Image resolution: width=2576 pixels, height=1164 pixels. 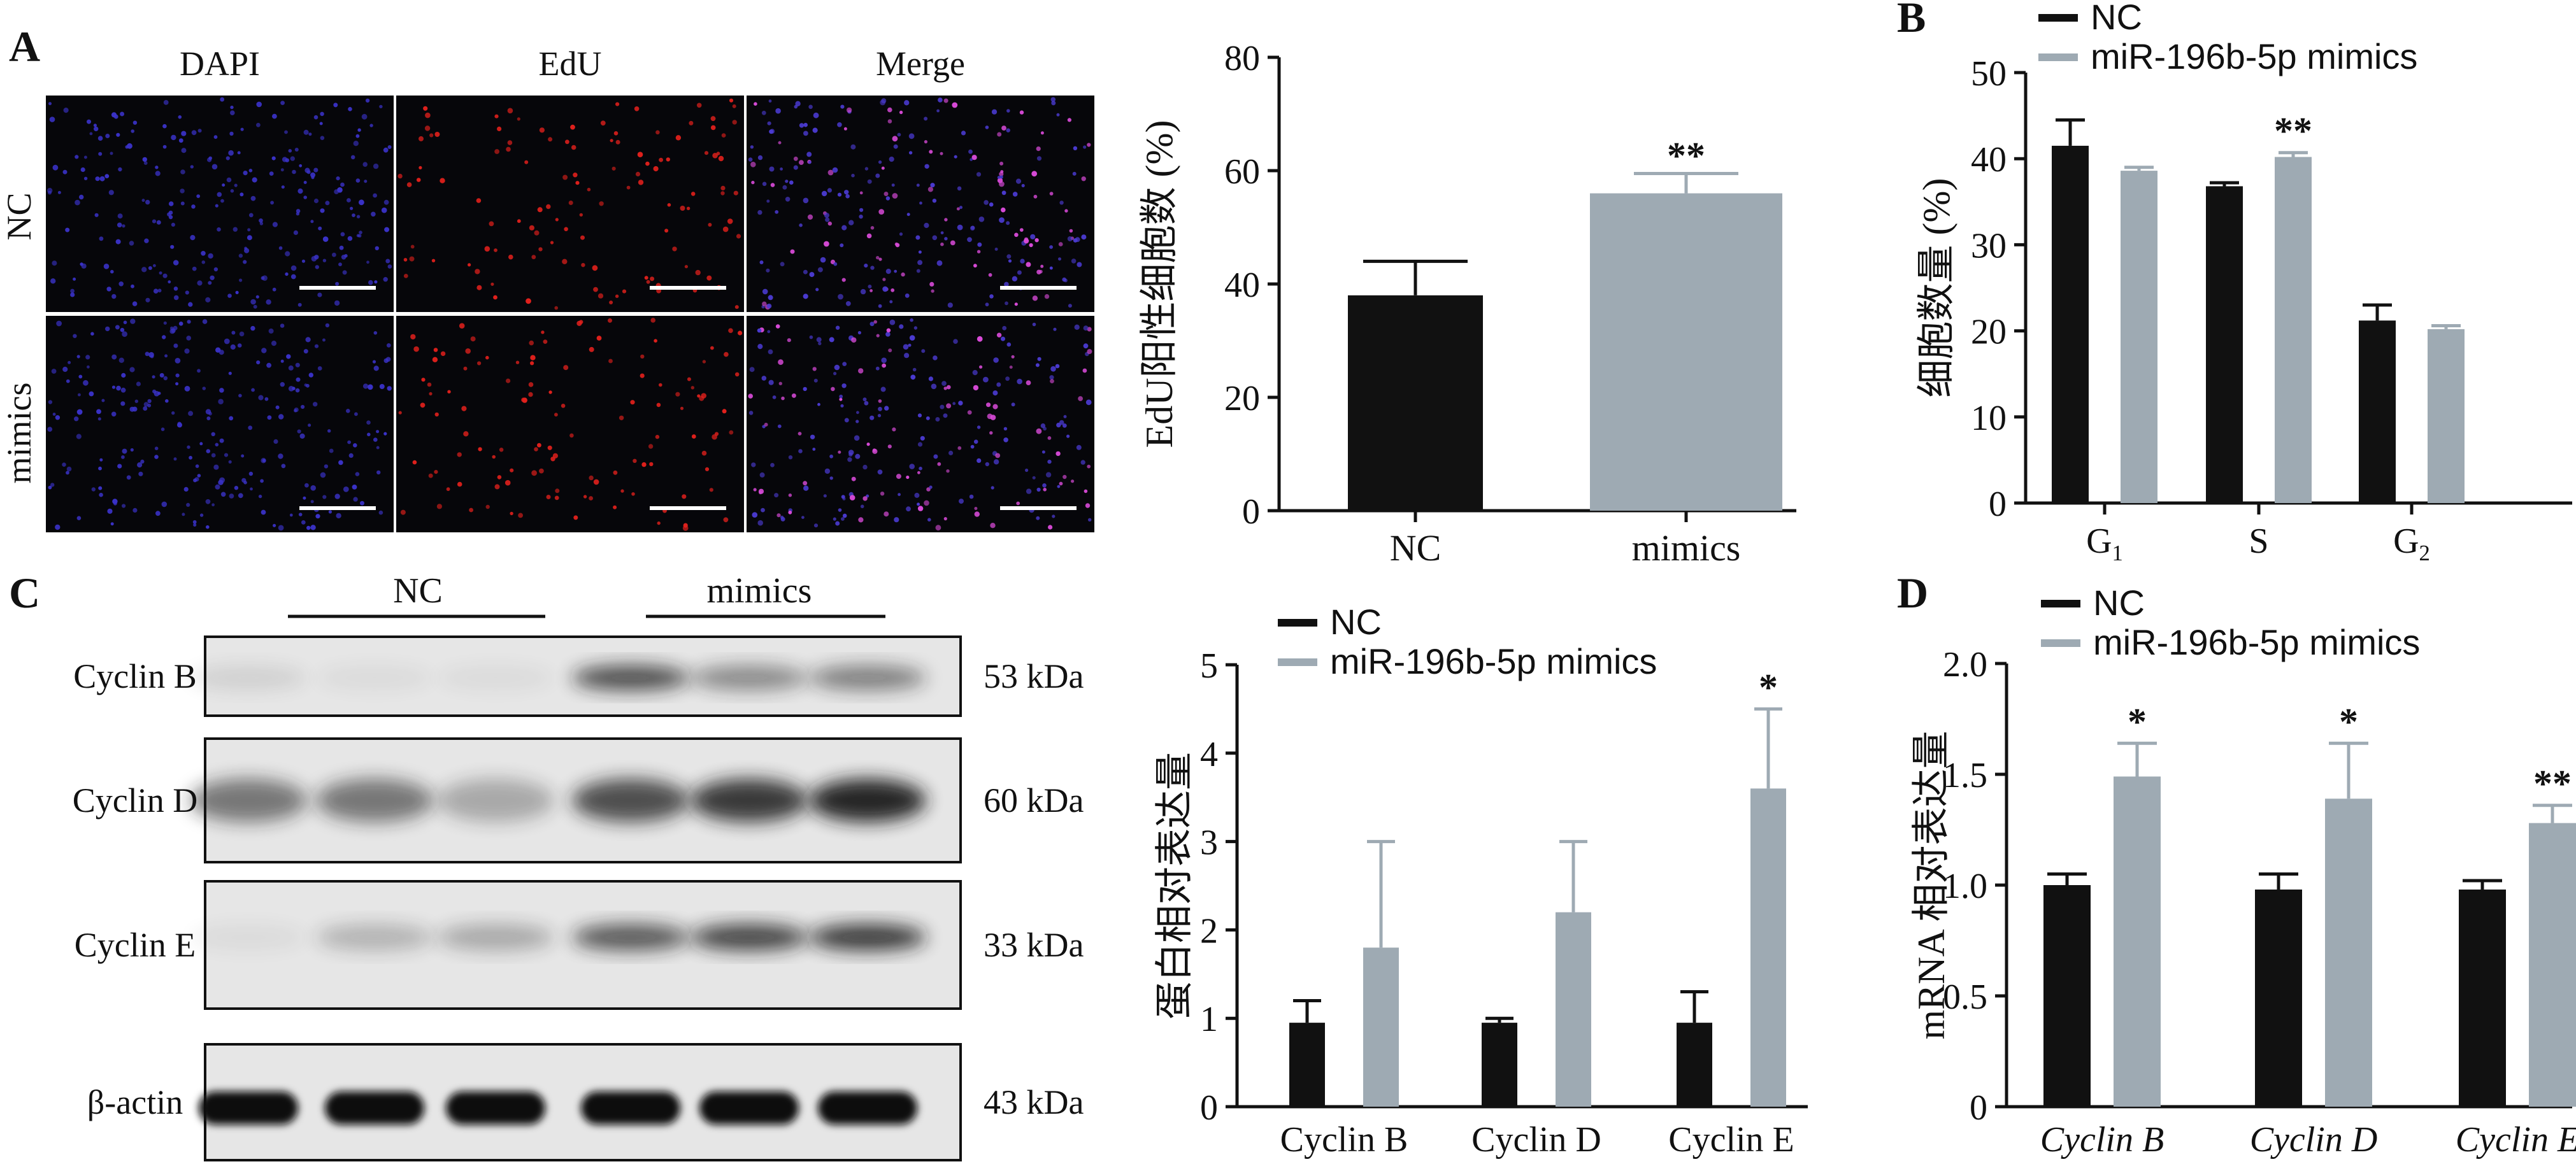 What do you see at coordinates (1034, 945) in the screenshot?
I see `kda-label: 33 kDa` at bounding box center [1034, 945].